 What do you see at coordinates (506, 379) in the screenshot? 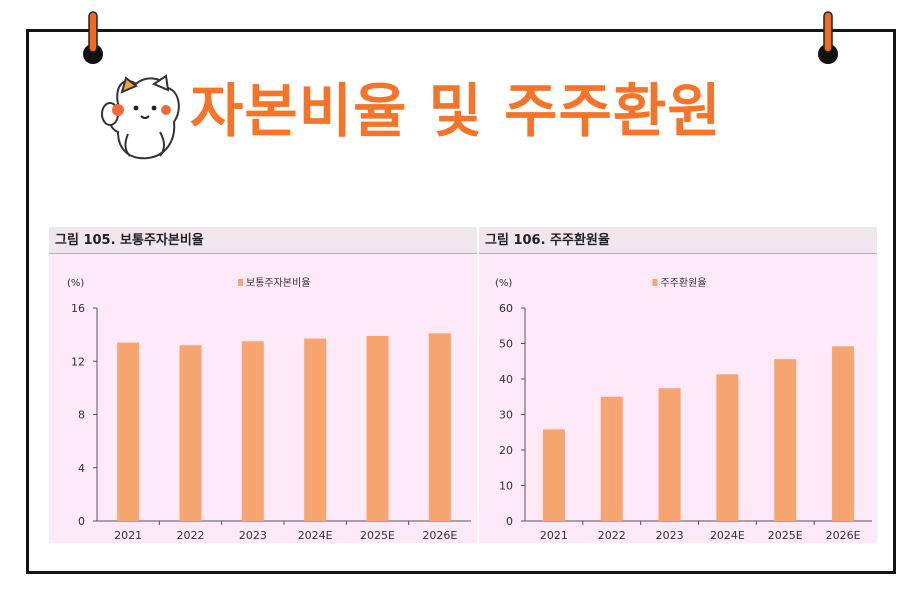
I see `y-tick-label: 40` at bounding box center [506, 379].